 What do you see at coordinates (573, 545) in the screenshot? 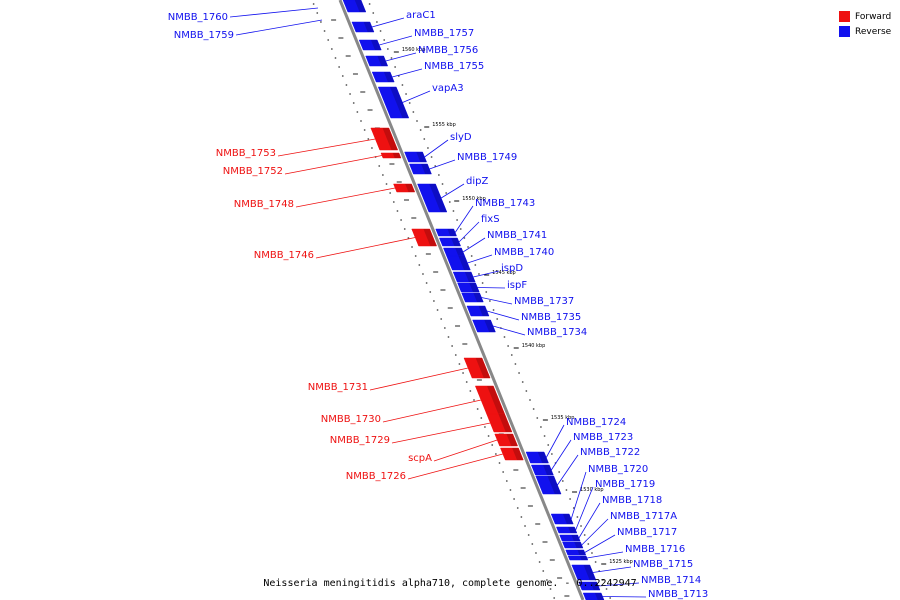
I see `gene-nmbb-1717a` at bounding box center [573, 545].